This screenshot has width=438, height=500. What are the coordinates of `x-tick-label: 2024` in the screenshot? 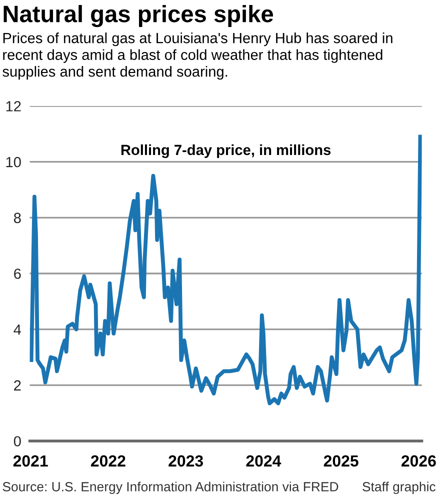 It's located at (264, 461).